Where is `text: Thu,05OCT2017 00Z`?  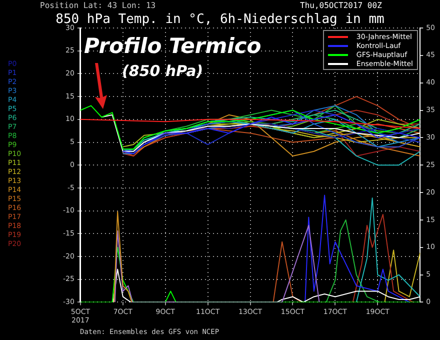
text: Thu,05OCT2017 00Z is located at coordinates (341, 5).